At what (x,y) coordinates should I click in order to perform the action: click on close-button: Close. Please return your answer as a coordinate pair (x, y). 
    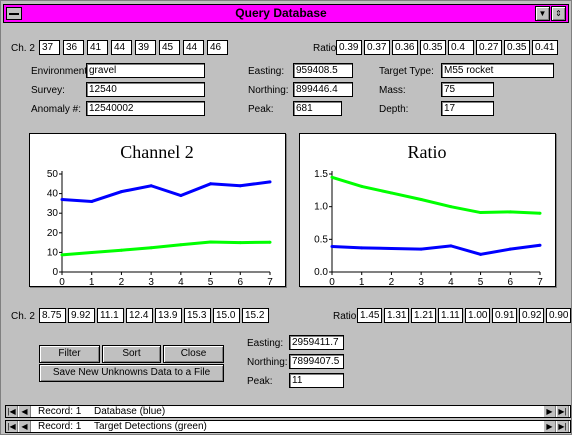
    Looking at the image, I should click on (193, 354).